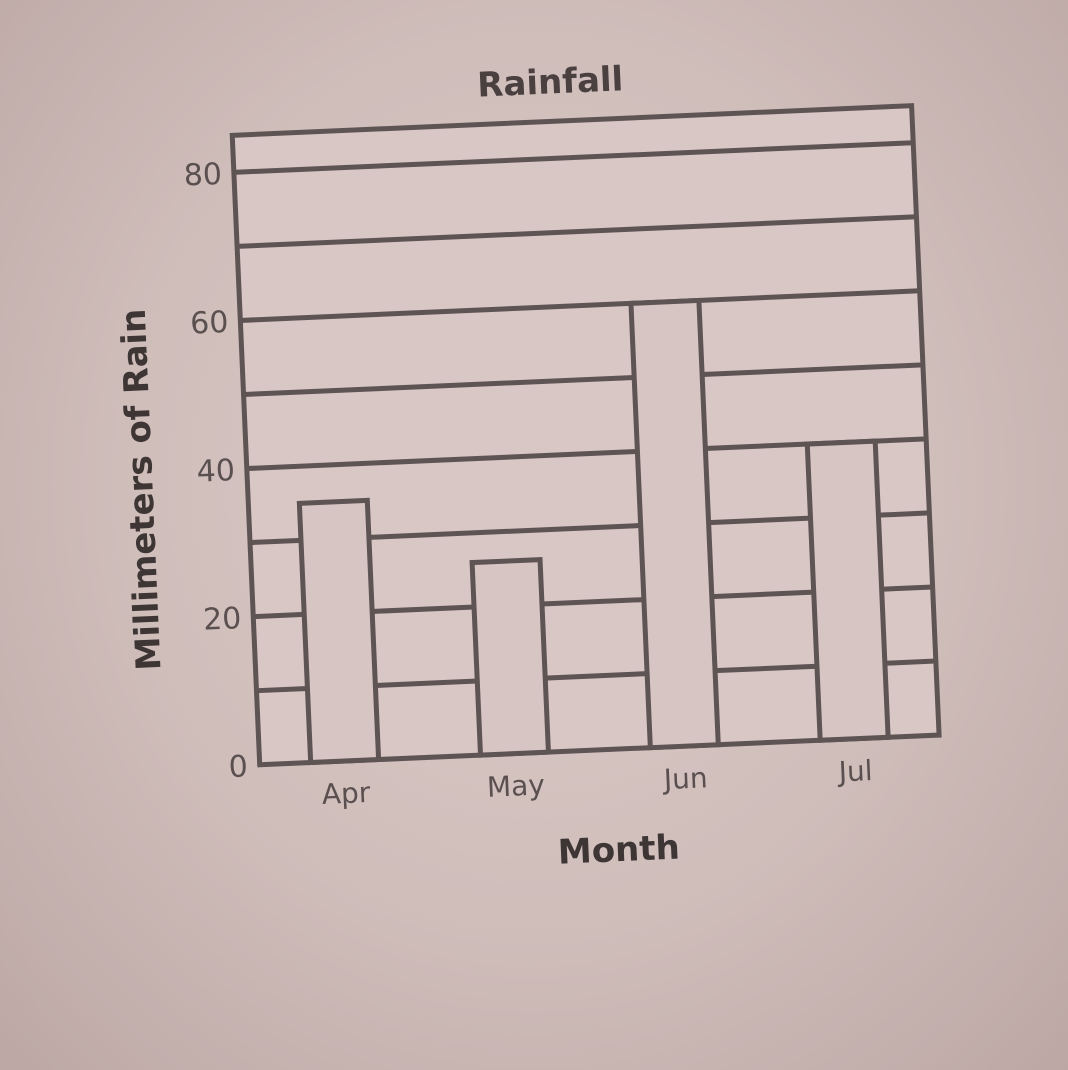 Image resolution: width=1068 pixels, height=1070 pixels. I want to click on y-tick-label: 60, so click(209, 323).